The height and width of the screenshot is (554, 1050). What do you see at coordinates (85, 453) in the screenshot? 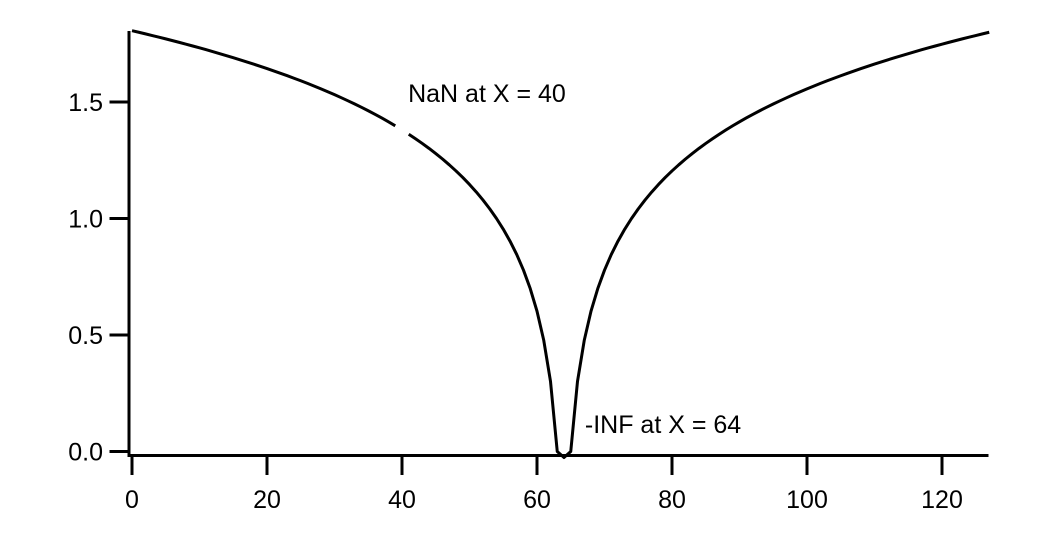
I see `y-tick-label: 0.0` at bounding box center [85, 453].